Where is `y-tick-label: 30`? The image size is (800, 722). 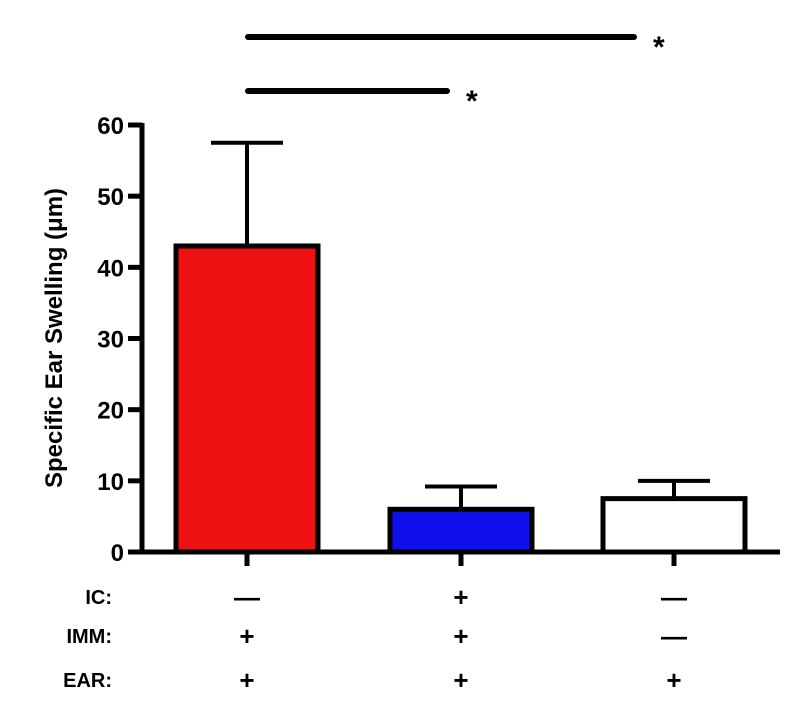 y-tick-label: 30 is located at coordinates (110, 340).